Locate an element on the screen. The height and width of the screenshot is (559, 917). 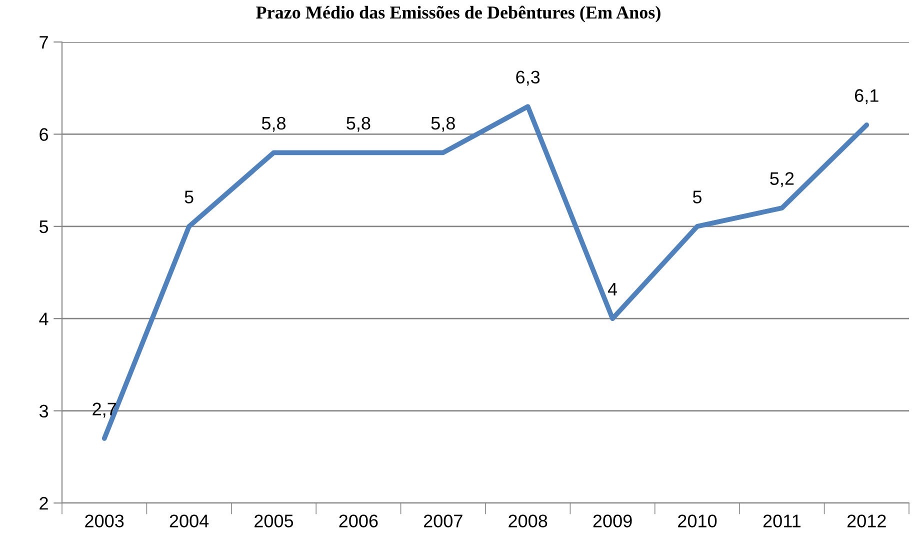
x-tick-label: 2006 is located at coordinates (358, 521).